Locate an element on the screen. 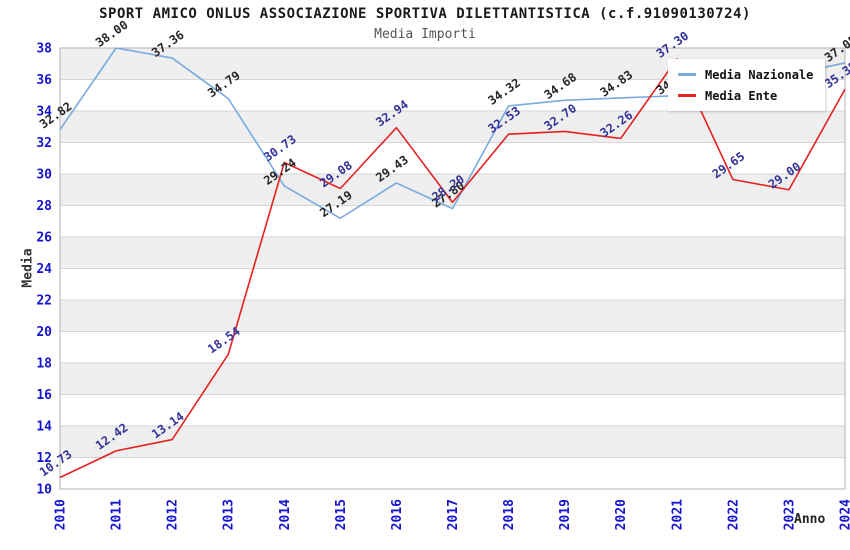 This screenshot has width=850, height=550. x-tick-label: 2018 is located at coordinates (509, 514).